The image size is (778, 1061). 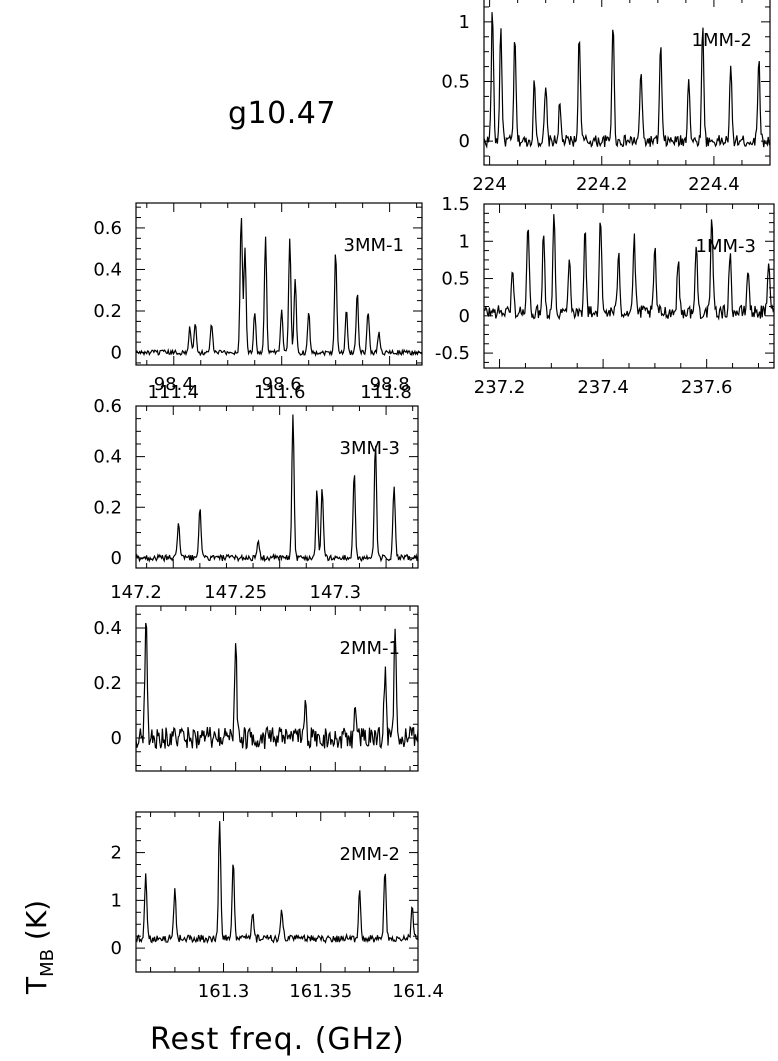 What do you see at coordinates (36, 924) in the screenshot?
I see `y-axis-label-unit: (K)` at bounding box center [36, 924].